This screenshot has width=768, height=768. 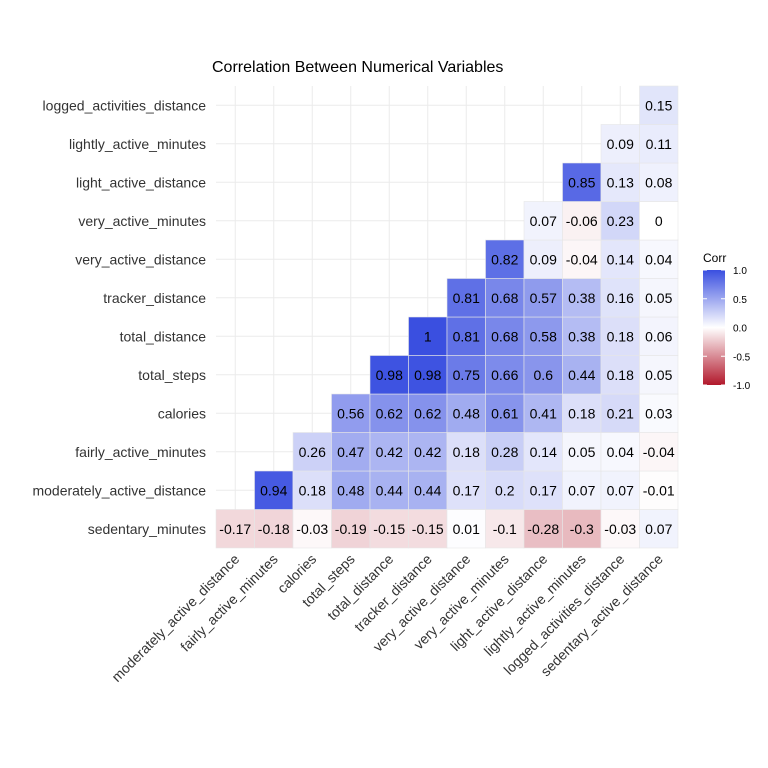 What do you see at coordinates (714, 258) in the screenshot?
I see `legend-title: Corr` at bounding box center [714, 258].